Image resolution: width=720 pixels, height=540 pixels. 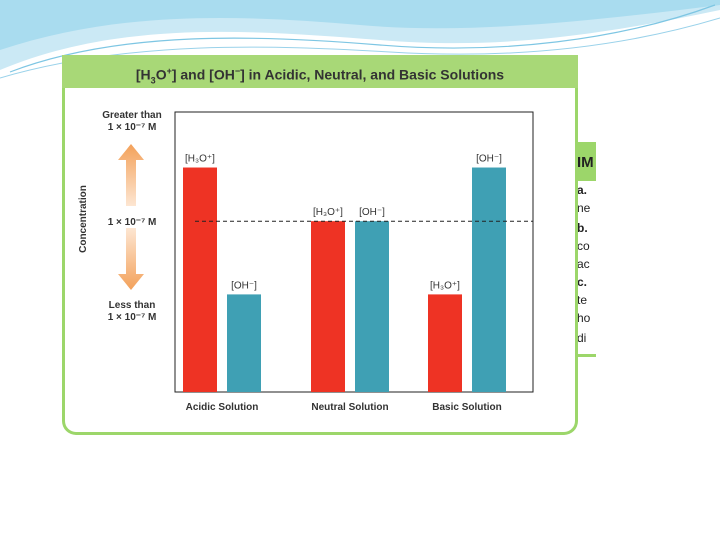 What do you see at coordinates (582, 300) in the screenshot?
I see `side-card-line: te` at bounding box center [582, 300].